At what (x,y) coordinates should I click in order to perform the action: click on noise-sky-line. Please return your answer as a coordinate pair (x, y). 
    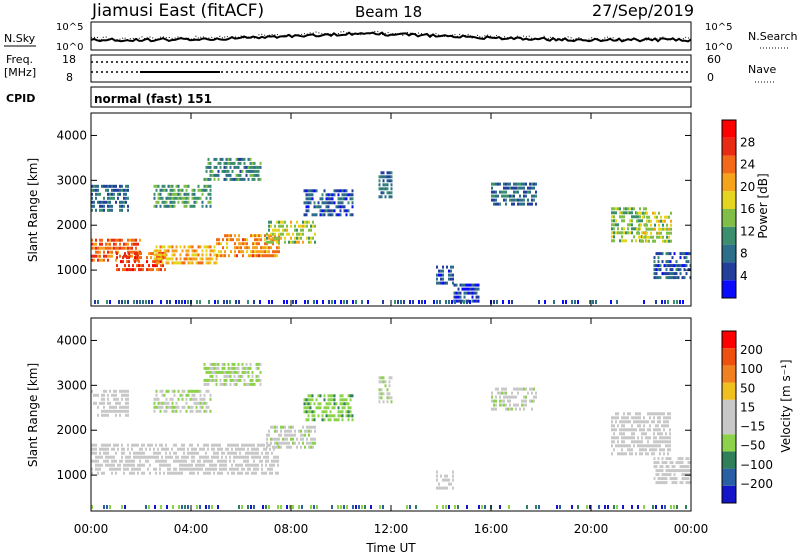
    Looking at the image, I should click on (391, 37).